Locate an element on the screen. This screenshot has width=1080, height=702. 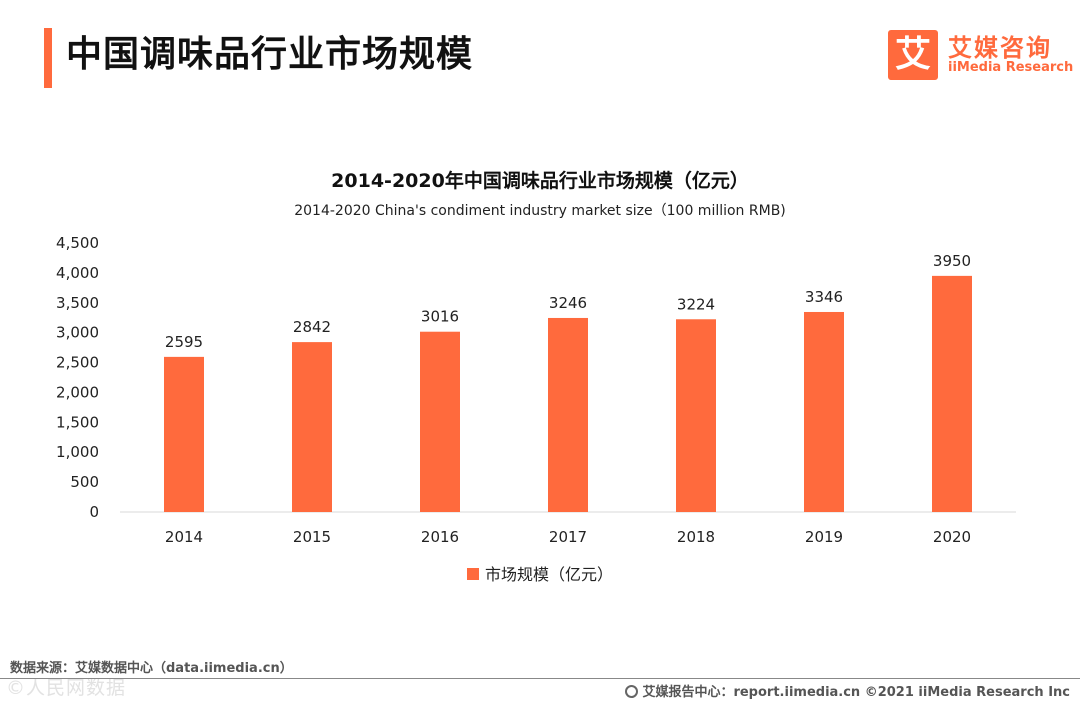
data-label: 2842 is located at coordinates (312, 327).